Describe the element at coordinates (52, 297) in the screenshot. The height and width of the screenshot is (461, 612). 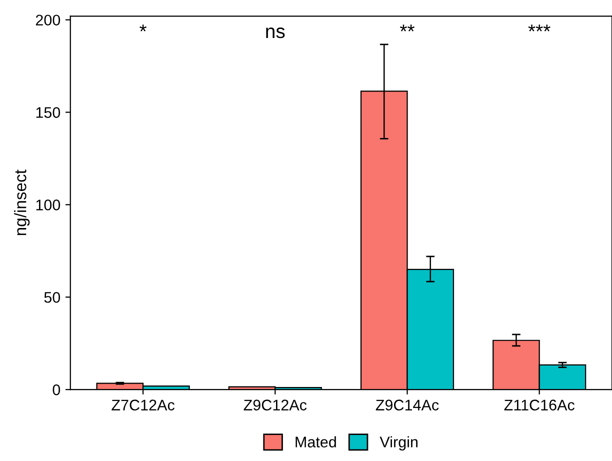
I see `y-tick-label: 50` at that location.